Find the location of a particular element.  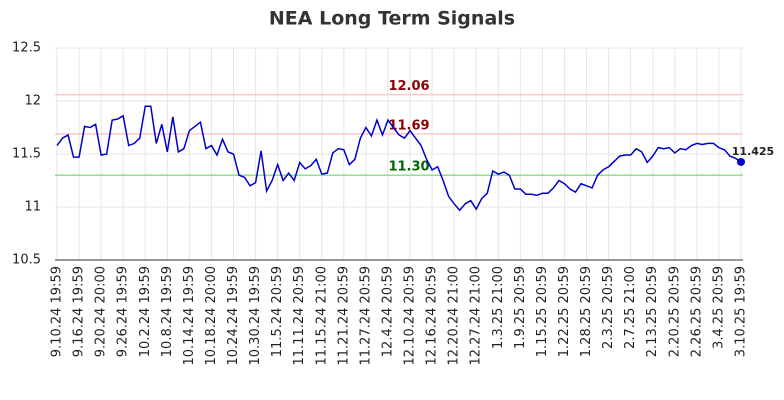

y-tick-label: 11.5 is located at coordinates (26, 154).